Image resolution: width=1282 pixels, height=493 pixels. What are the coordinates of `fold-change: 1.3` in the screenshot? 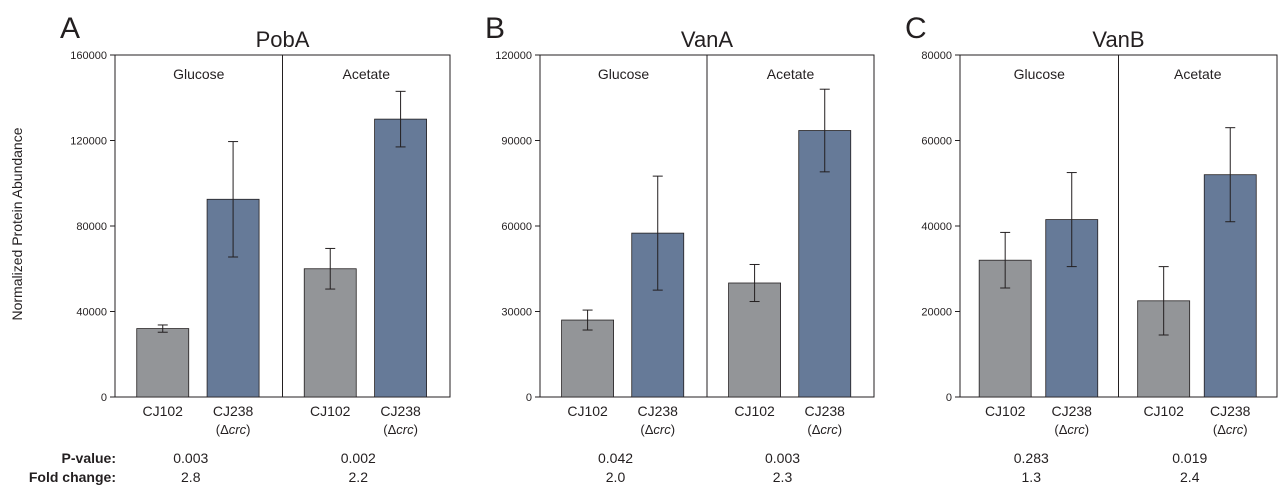 It's located at (1031, 477).